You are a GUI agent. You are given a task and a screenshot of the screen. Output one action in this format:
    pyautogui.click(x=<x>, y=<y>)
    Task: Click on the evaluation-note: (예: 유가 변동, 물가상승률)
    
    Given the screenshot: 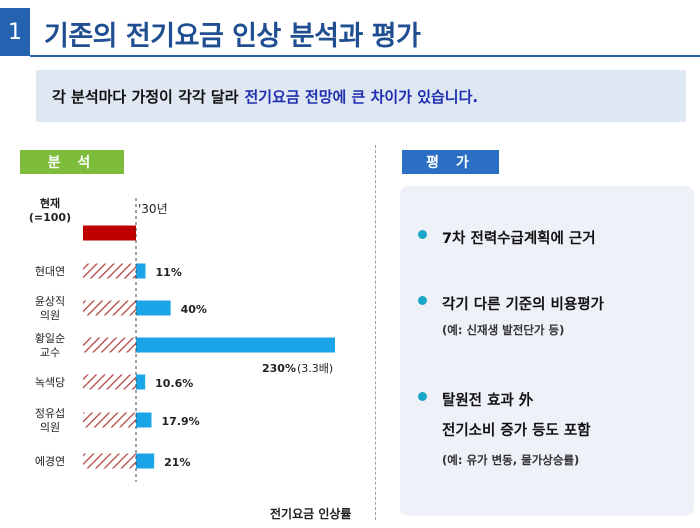 What is the action you would take?
    pyautogui.click(x=511, y=460)
    